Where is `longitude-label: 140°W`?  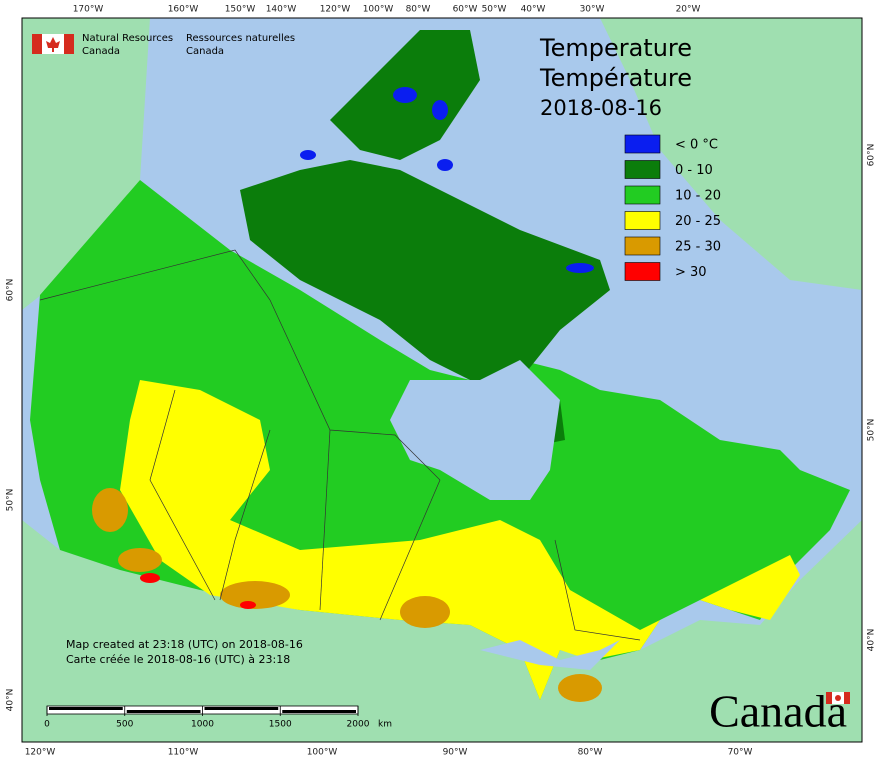
longitude-label: 140°W is located at coordinates (281, 10).